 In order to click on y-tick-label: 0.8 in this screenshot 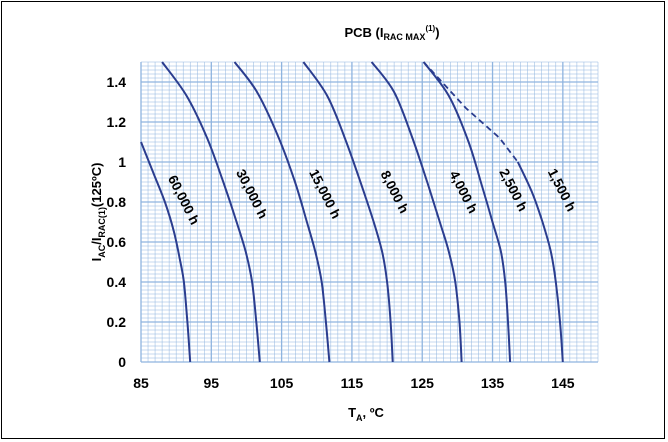, I will do `click(117, 202)`.